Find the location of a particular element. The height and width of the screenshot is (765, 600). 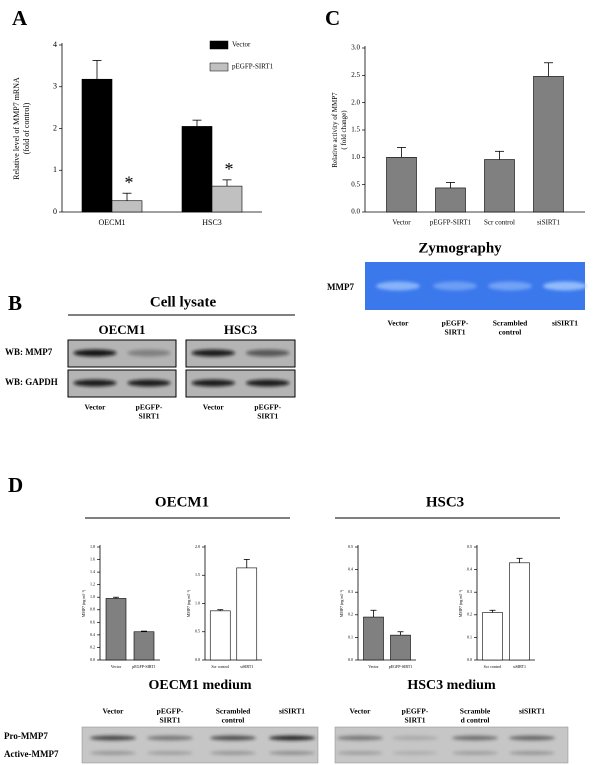

section-title: Zymography is located at coordinates (460, 248).